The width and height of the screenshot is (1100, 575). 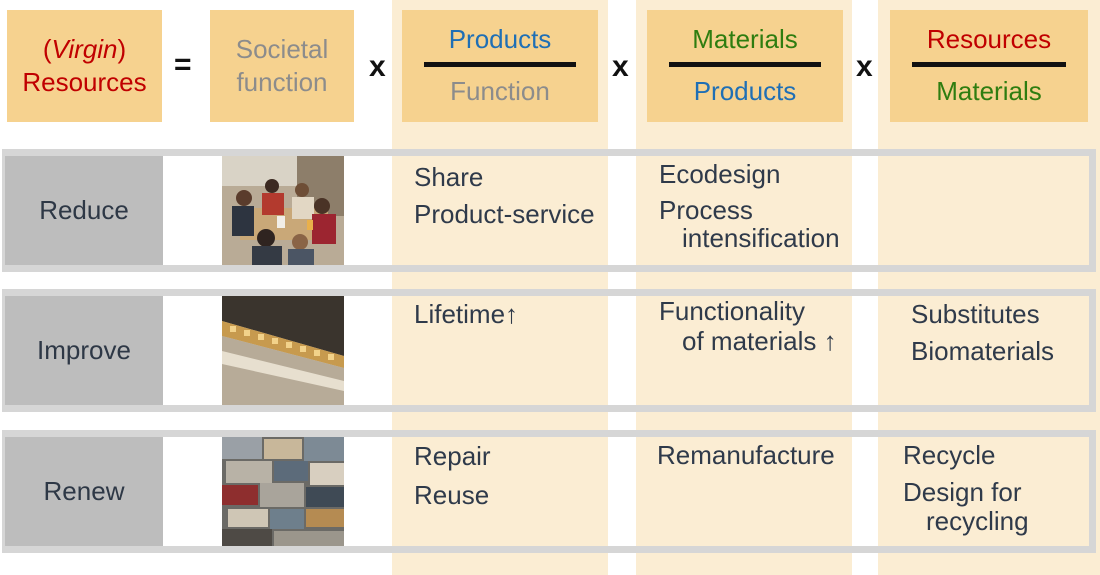 I want to click on cell-reduce-products-function: Share Product-service, so click(x=504, y=196).